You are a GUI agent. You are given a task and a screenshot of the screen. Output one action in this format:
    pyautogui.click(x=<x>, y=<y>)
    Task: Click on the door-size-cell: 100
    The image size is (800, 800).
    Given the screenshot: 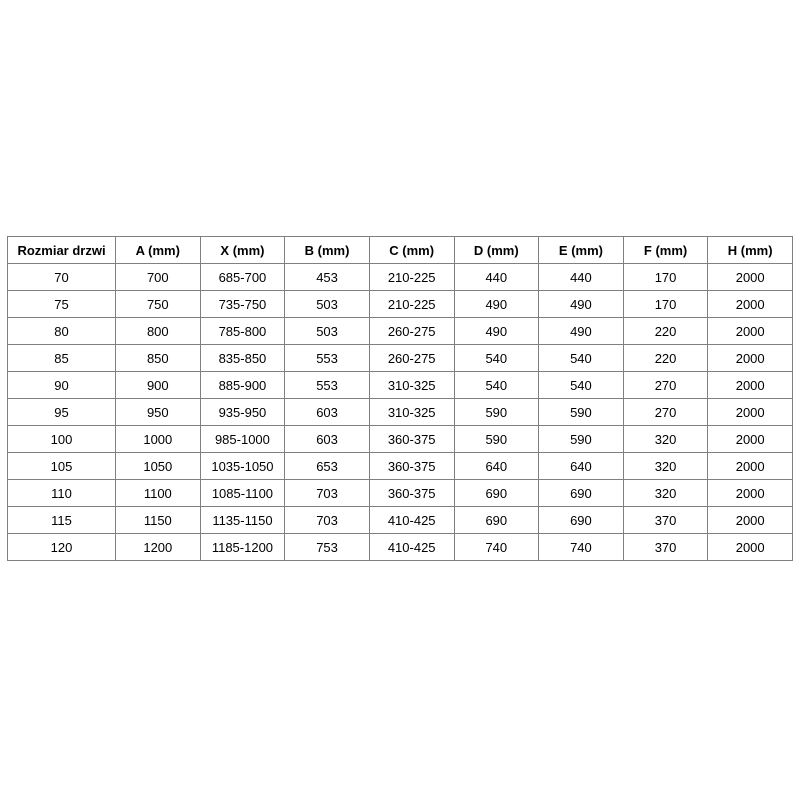 What is the action you would take?
    pyautogui.click(x=61, y=439)
    